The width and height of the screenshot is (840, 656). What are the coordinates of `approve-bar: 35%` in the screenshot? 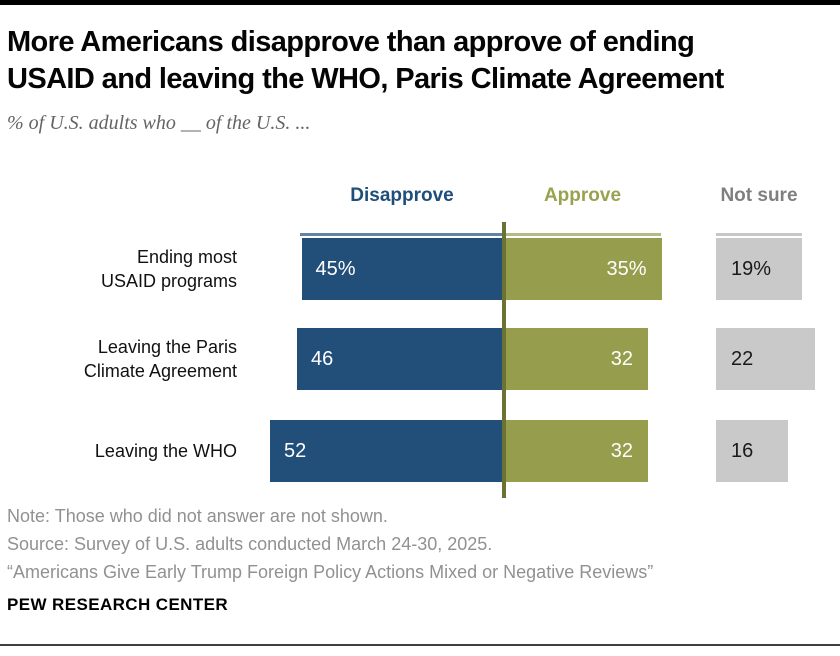 It's located at (583, 269).